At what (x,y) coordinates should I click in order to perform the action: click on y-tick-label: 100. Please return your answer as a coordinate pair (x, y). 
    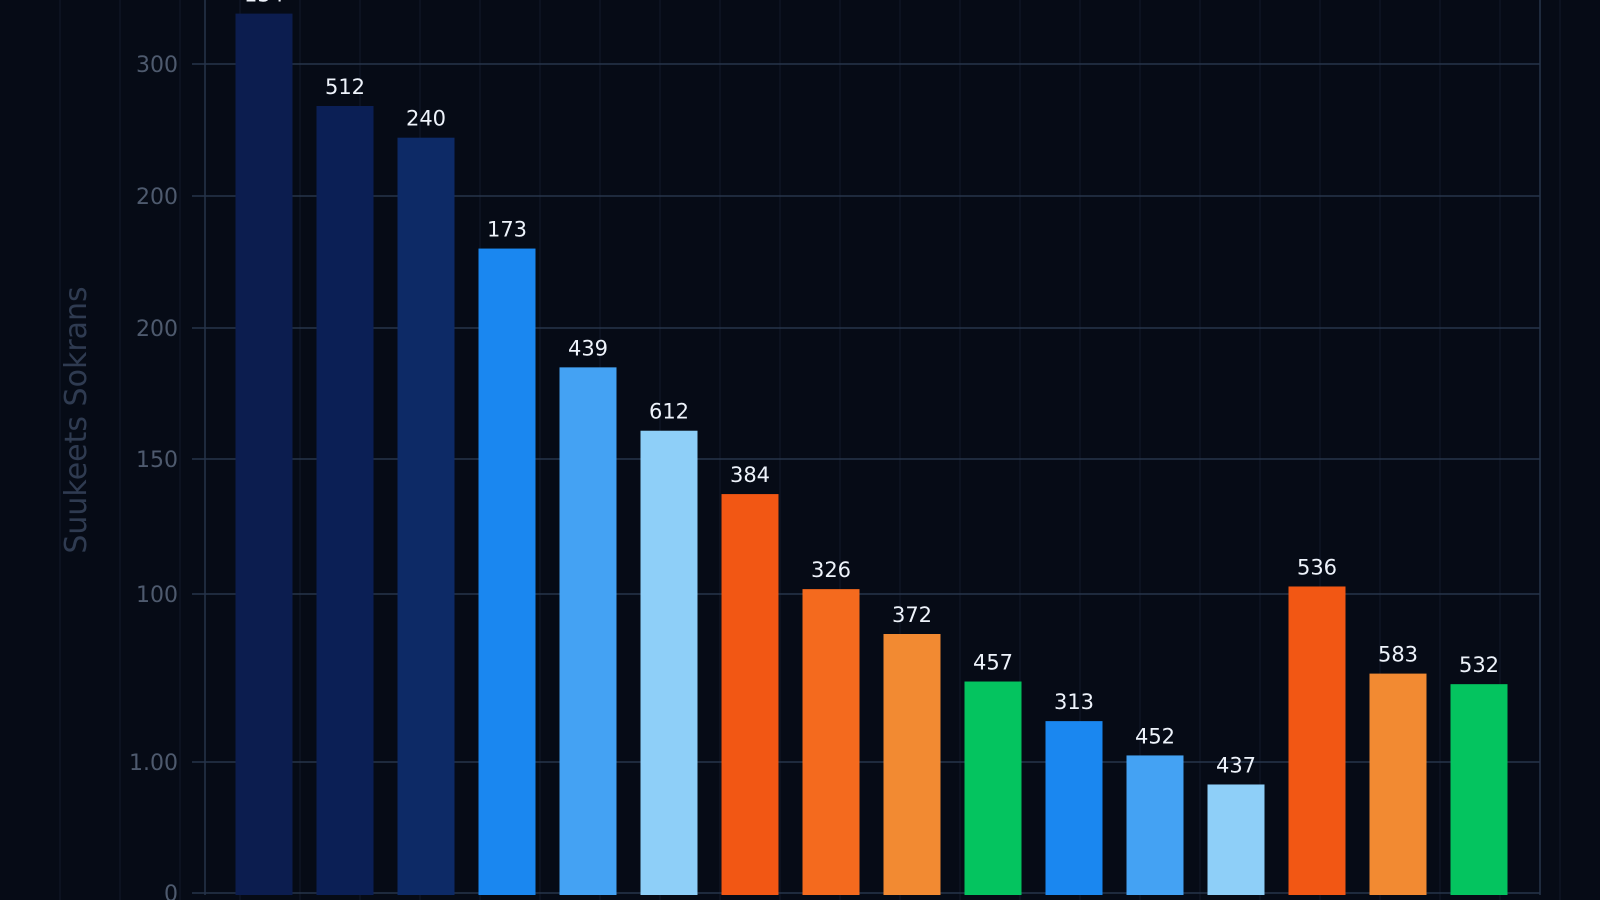
    Looking at the image, I should click on (157, 595).